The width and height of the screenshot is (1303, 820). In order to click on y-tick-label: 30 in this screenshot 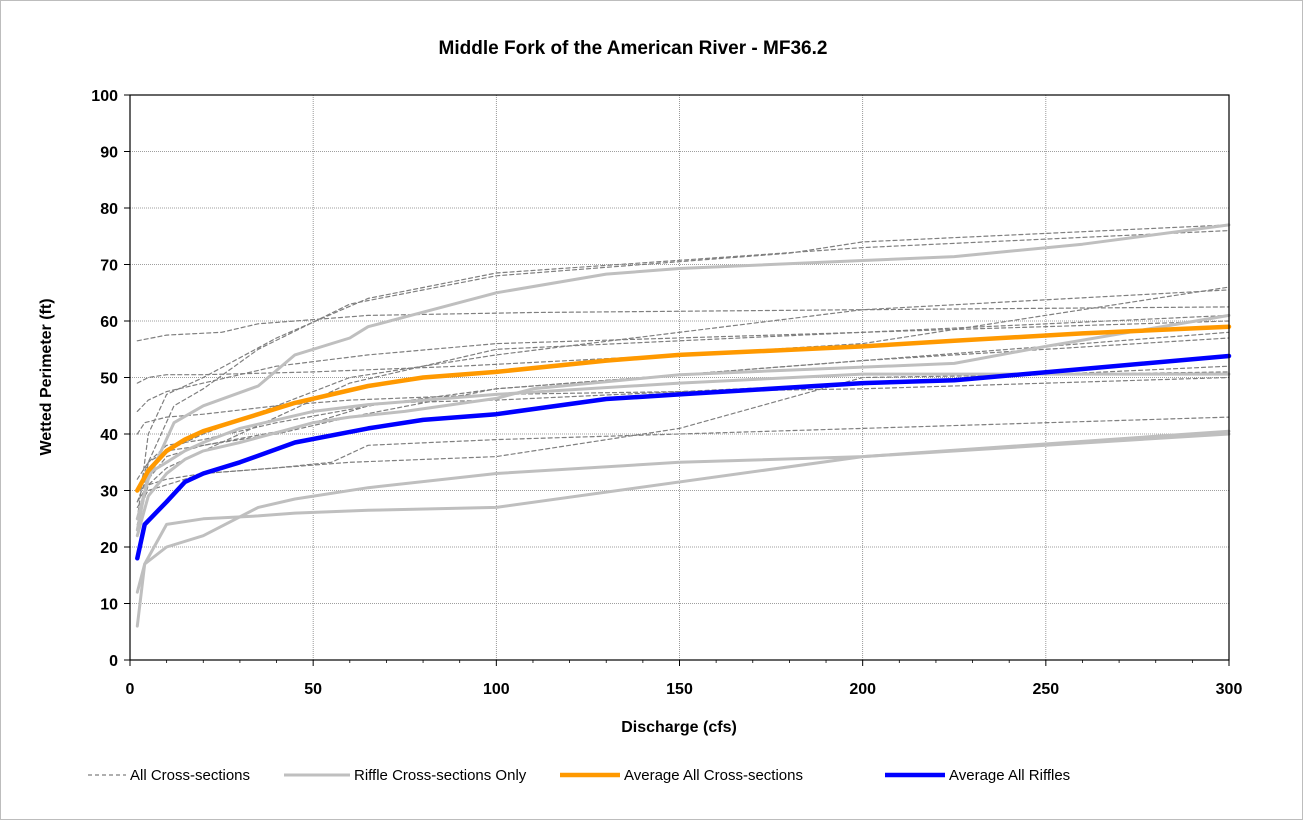, I will do `click(109, 492)`.